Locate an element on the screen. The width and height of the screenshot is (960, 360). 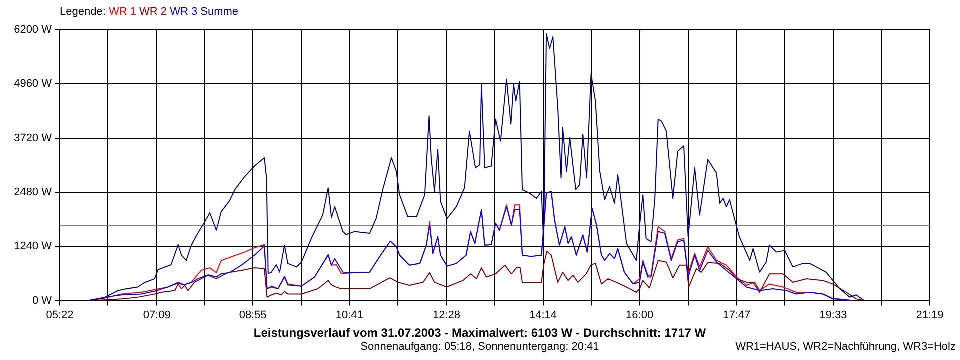
y-tick-label: 2480 W is located at coordinates (33, 192).